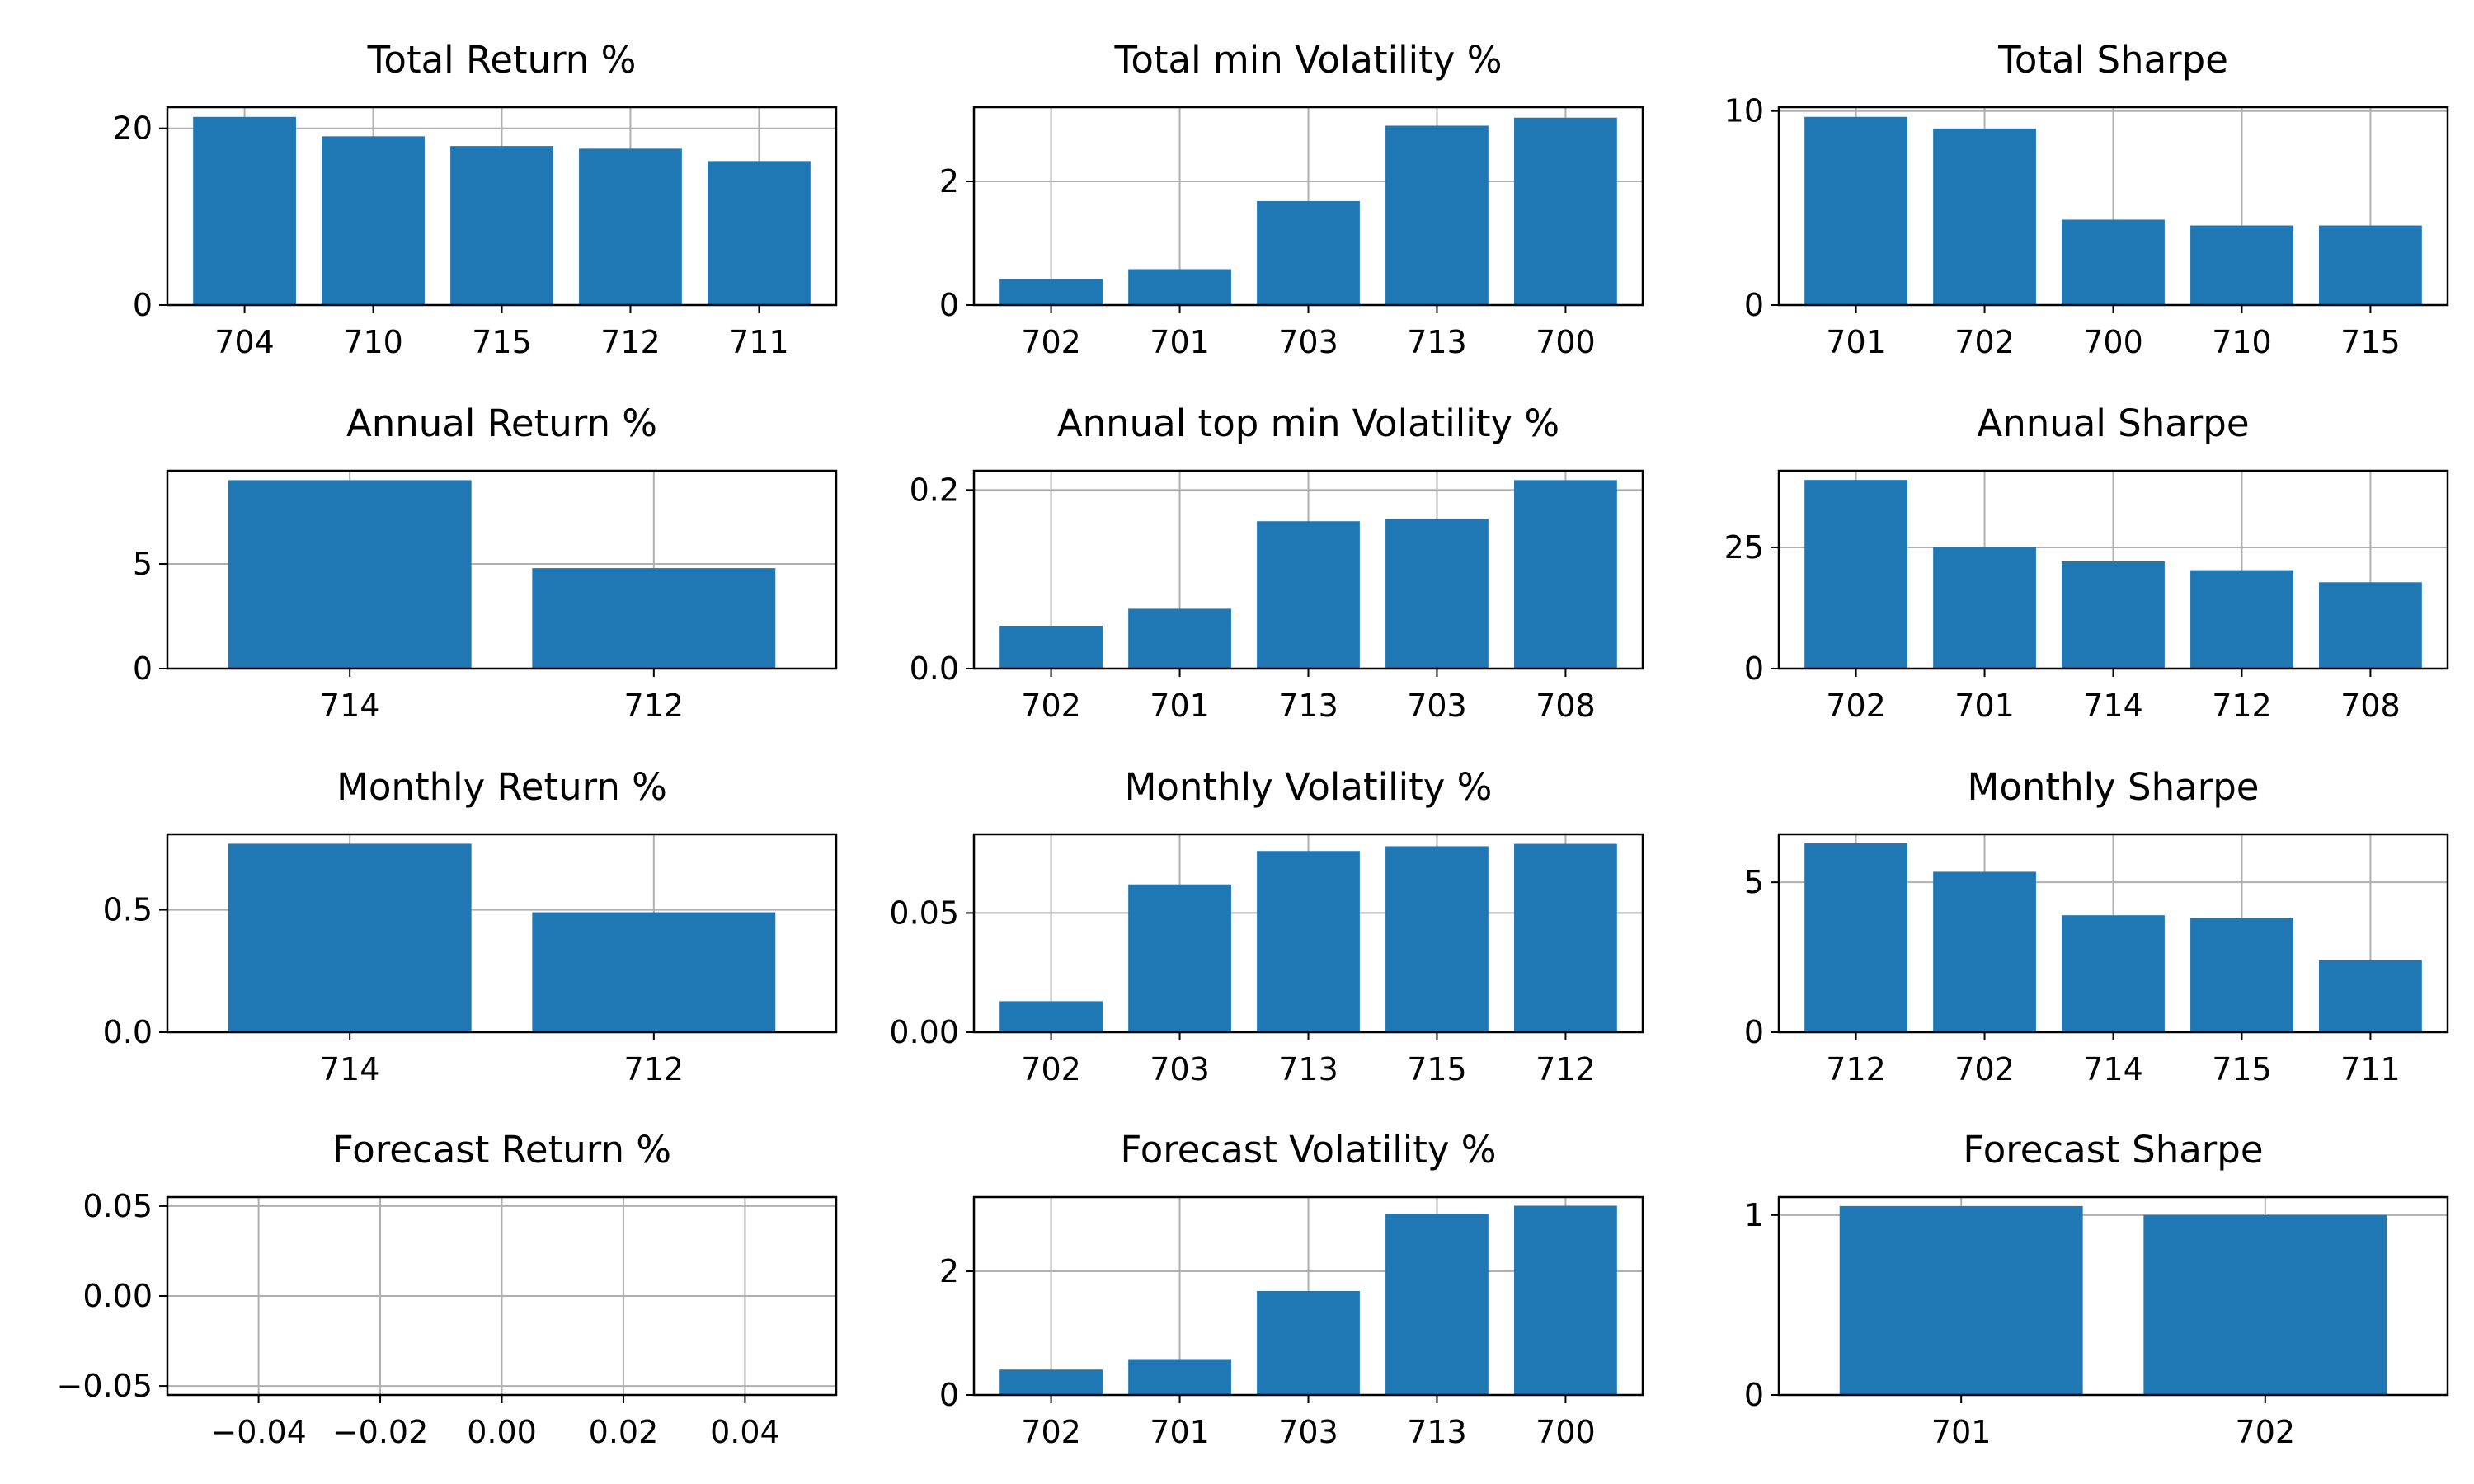 The height and width of the screenshot is (1484, 2474). Describe the element at coordinates (1308, 706) in the screenshot. I see `x-tick-label: 713` at that location.